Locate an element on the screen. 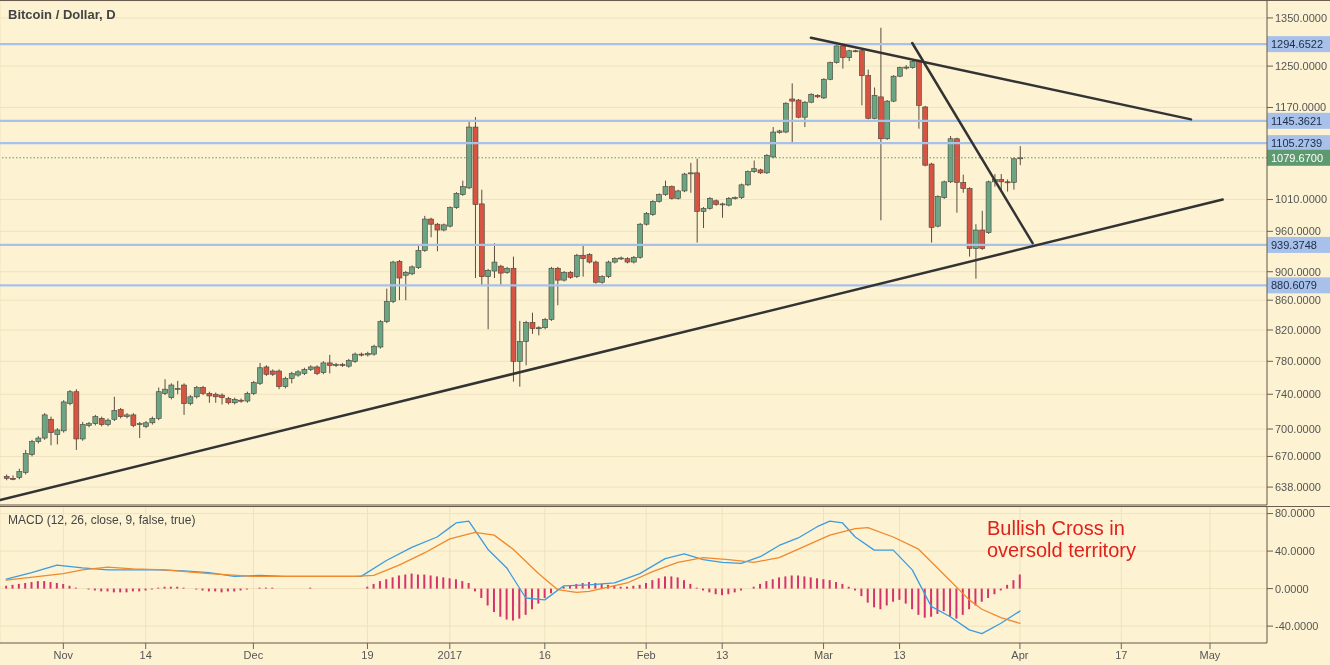 Image resolution: width=1330 pixels, height=665 pixels. x-tick-label: 14 is located at coordinates (145, 654).